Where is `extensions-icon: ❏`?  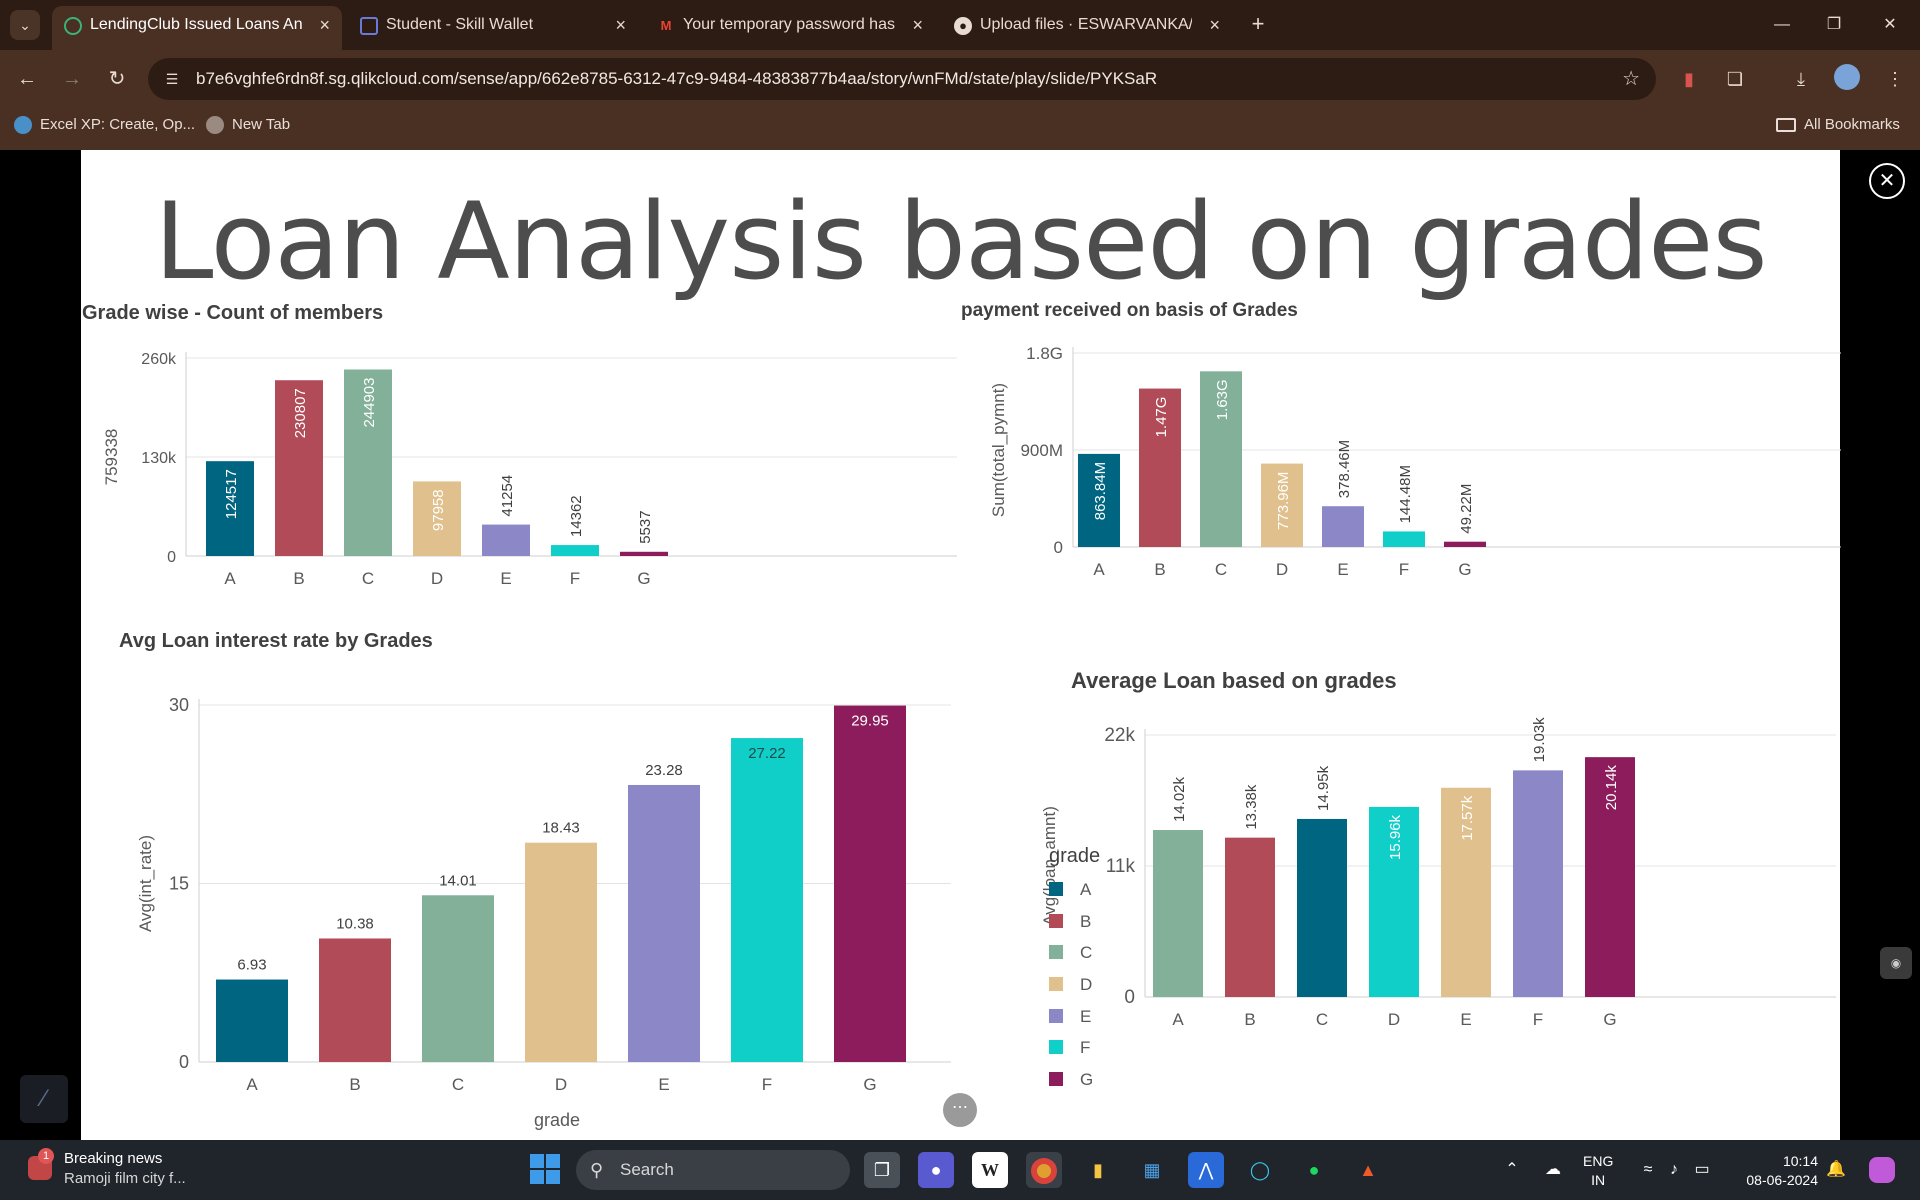 extensions-icon: ❏ is located at coordinates (1735, 79).